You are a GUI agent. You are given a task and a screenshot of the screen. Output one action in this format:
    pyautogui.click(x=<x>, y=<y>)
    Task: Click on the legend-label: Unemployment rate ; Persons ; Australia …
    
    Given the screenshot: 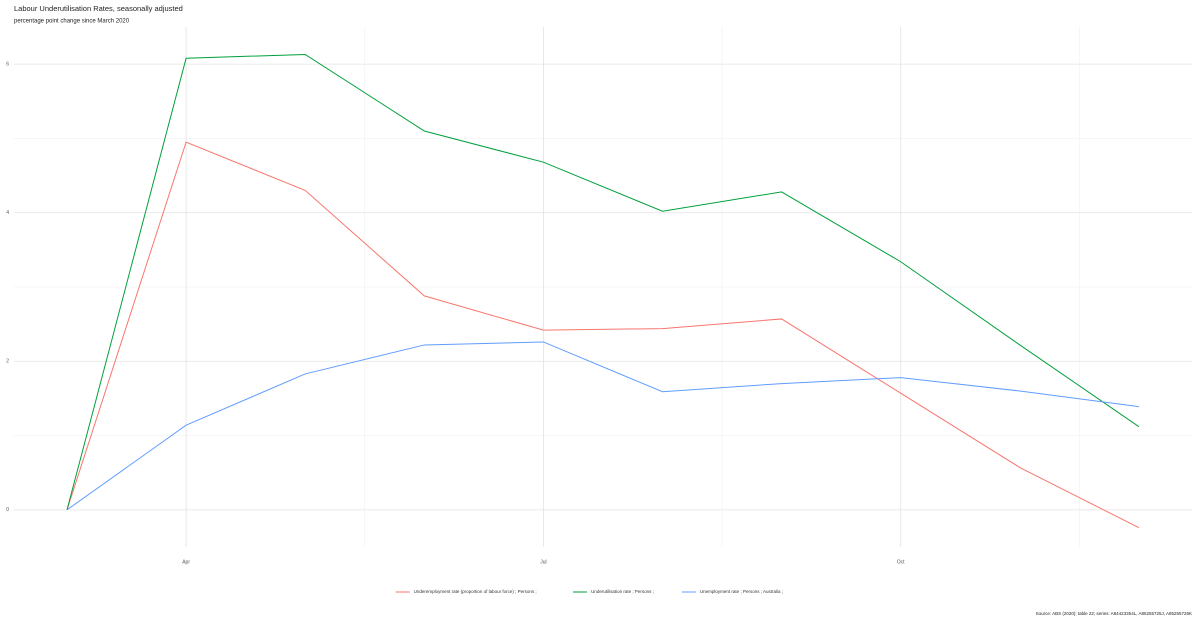 What is the action you would take?
    pyautogui.click(x=741, y=591)
    